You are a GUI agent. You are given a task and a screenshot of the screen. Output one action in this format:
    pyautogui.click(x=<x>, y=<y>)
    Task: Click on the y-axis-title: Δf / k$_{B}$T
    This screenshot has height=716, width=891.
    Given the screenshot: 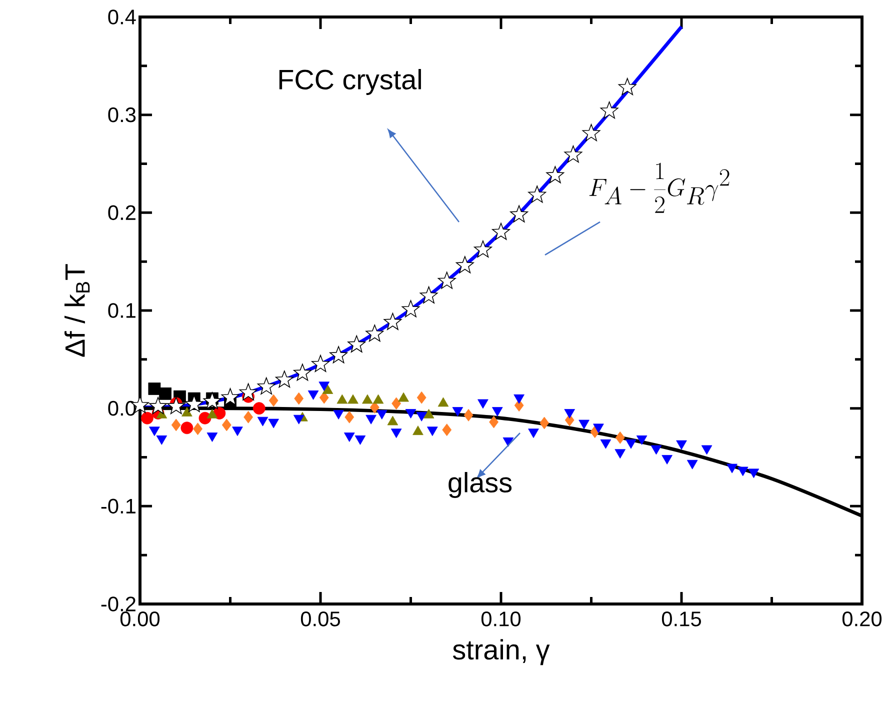 What is the action you would take?
    pyautogui.click(x=77, y=310)
    